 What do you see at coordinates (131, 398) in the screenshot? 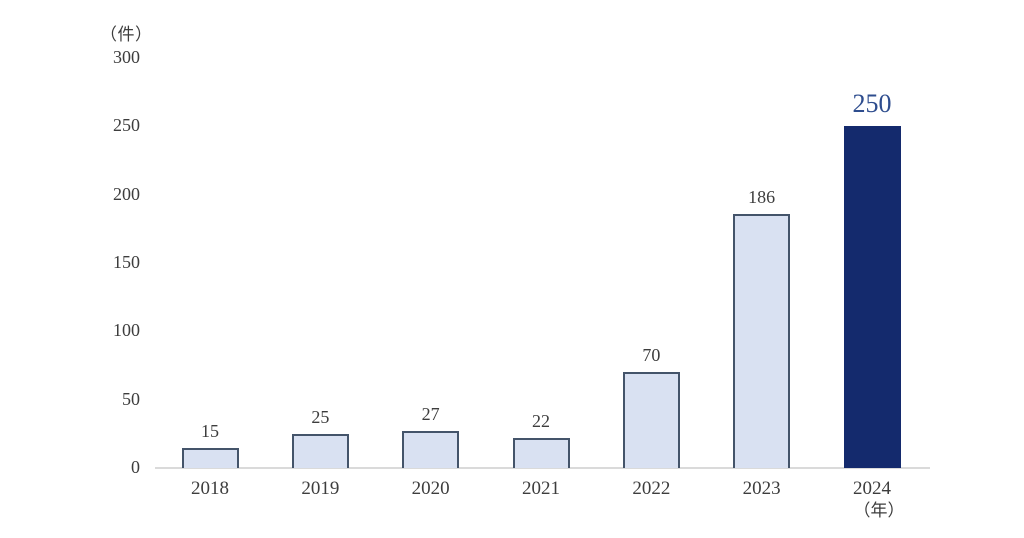
I see `y-tick-label: 50` at bounding box center [131, 398].